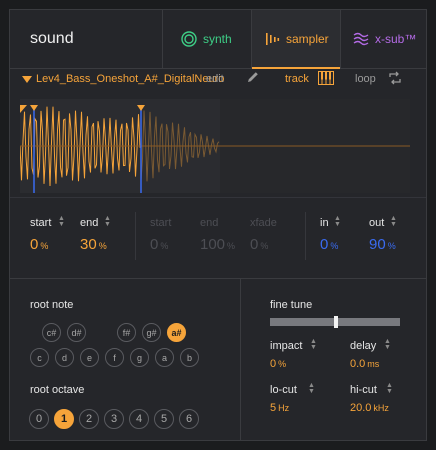 This screenshot has height=450, width=436. What do you see at coordinates (89, 223) in the screenshot?
I see `end-label: end` at bounding box center [89, 223].